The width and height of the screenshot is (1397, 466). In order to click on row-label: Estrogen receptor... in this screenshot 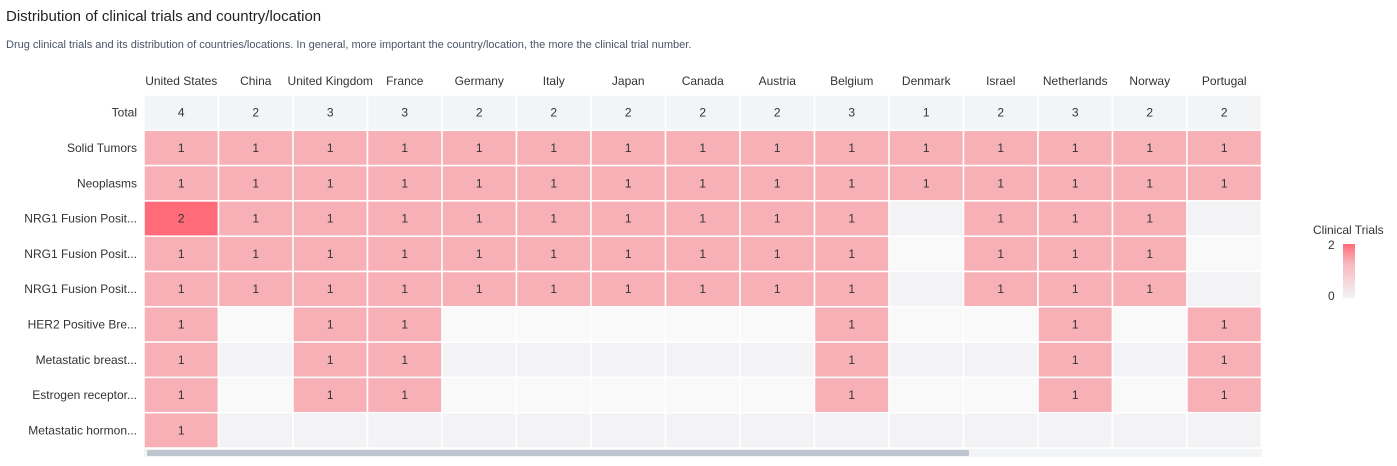, I will do `click(84, 395)`.